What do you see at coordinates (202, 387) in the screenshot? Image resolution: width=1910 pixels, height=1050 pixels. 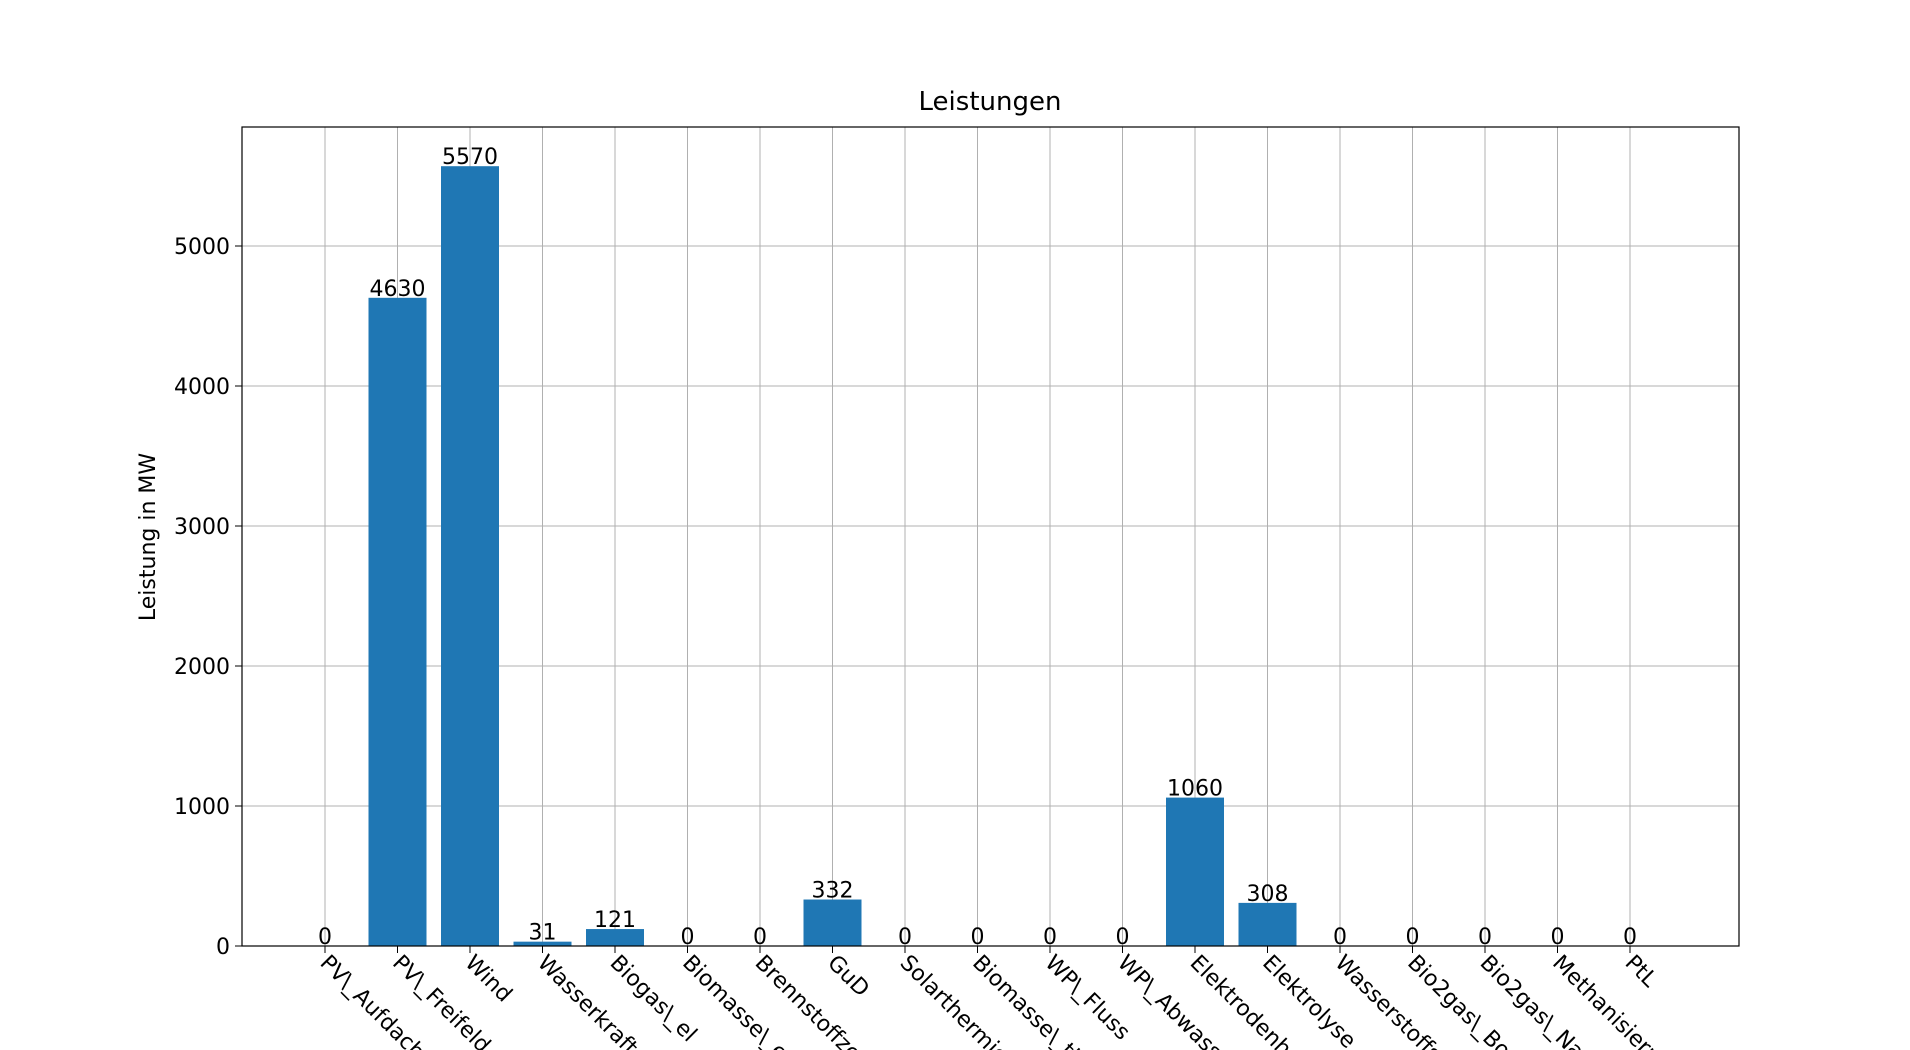 I see `y-tick-label: 4000` at bounding box center [202, 387].